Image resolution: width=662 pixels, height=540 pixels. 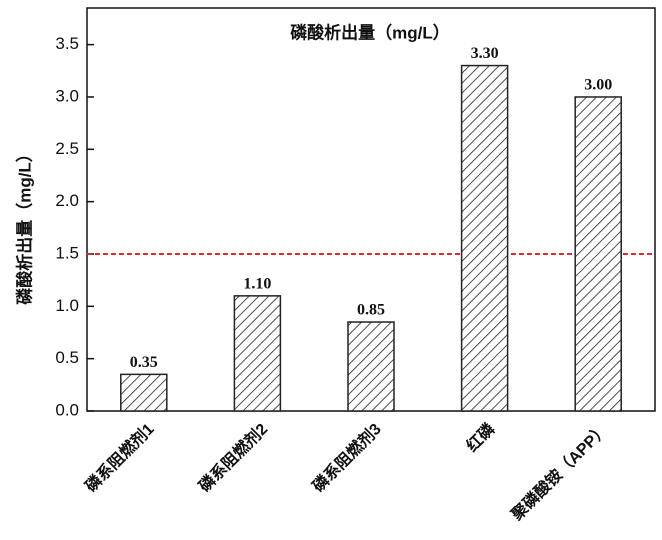 What do you see at coordinates (347, 457) in the screenshot?
I see `x-tick-label: 磷系阻燃剂3` at bounding box center [347, 457].